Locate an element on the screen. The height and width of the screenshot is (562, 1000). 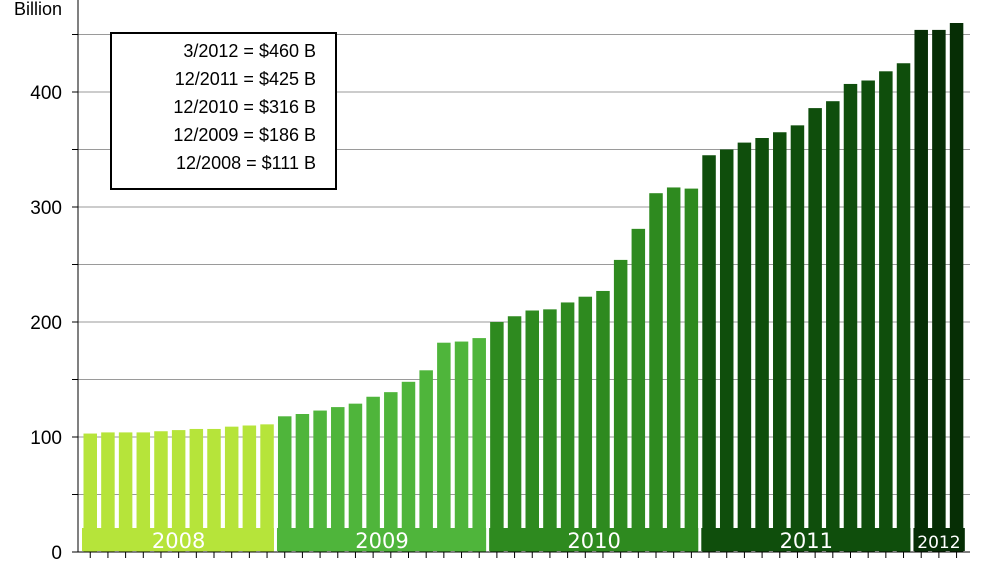
legend-box is located at coordinates (223, 111).